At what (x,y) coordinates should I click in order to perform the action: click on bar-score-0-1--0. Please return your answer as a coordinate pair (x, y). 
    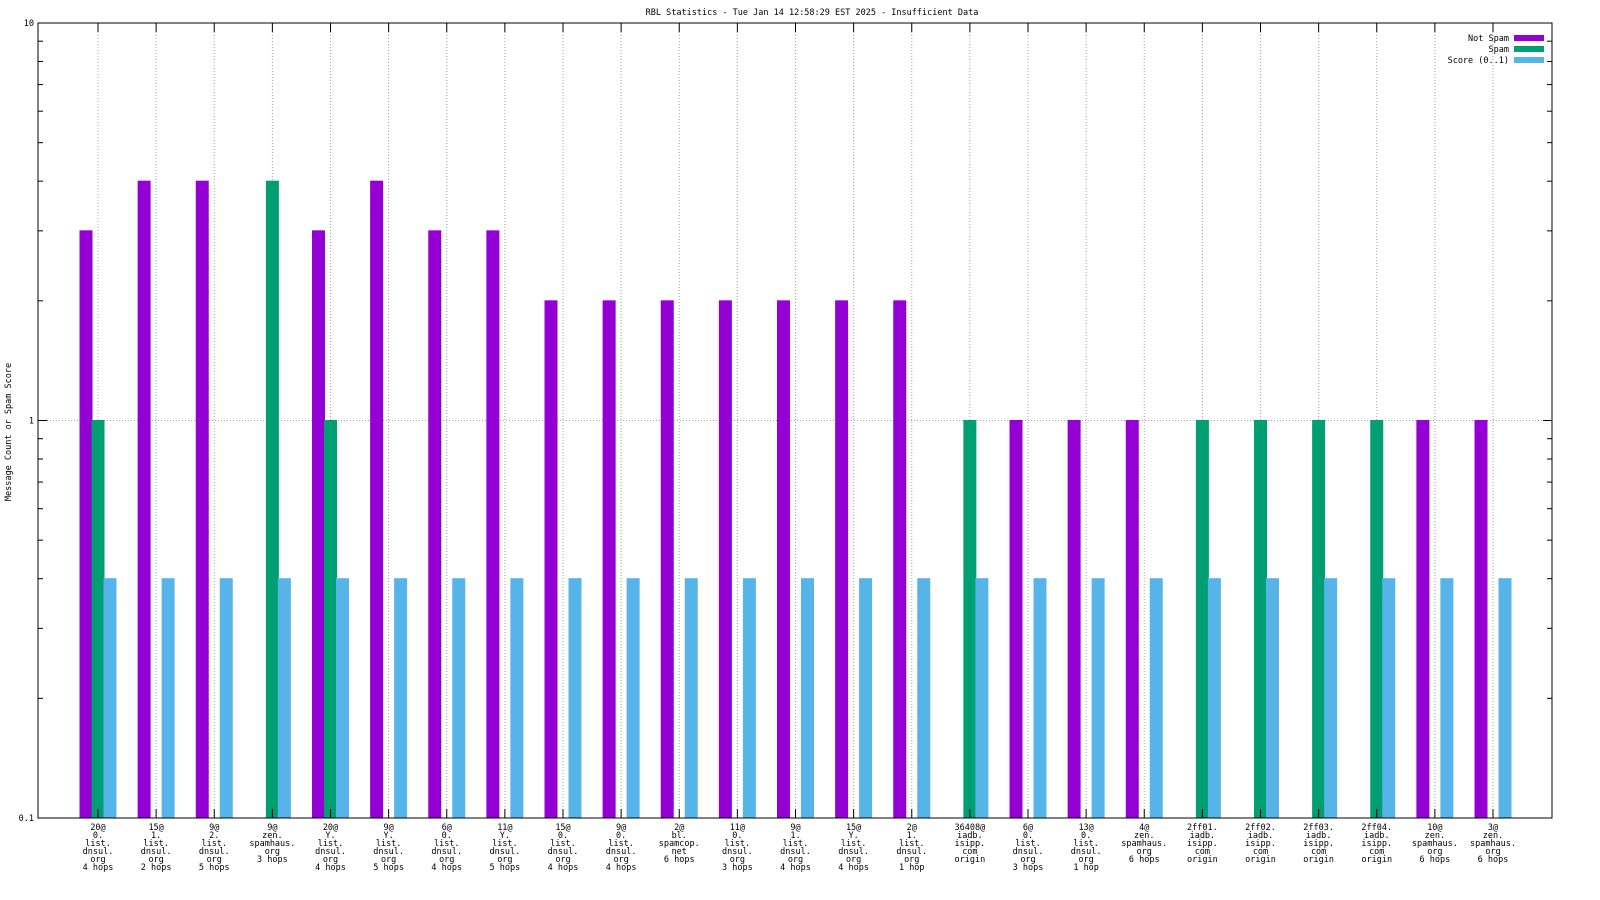
    Looking at the image, I should click on (110, 698).